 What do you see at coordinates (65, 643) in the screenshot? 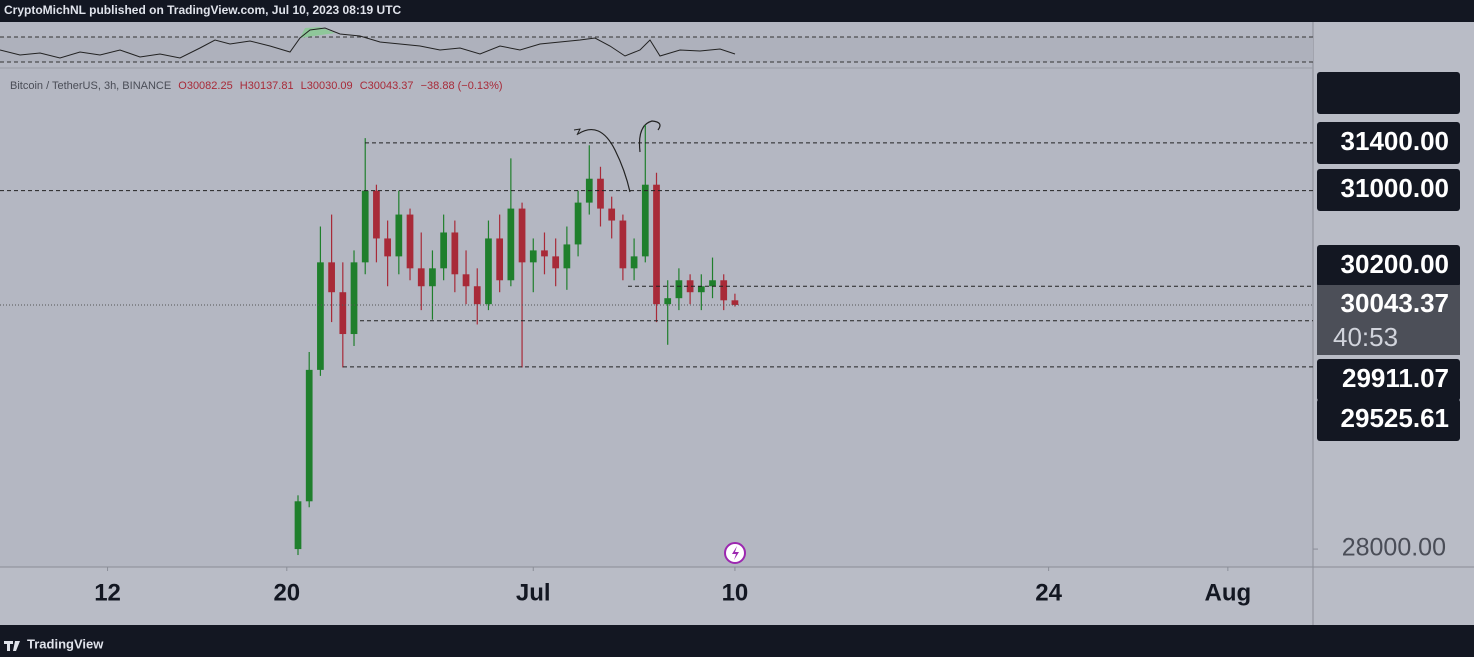
I see `brand: TradingView` at bounding box center [65, 643].